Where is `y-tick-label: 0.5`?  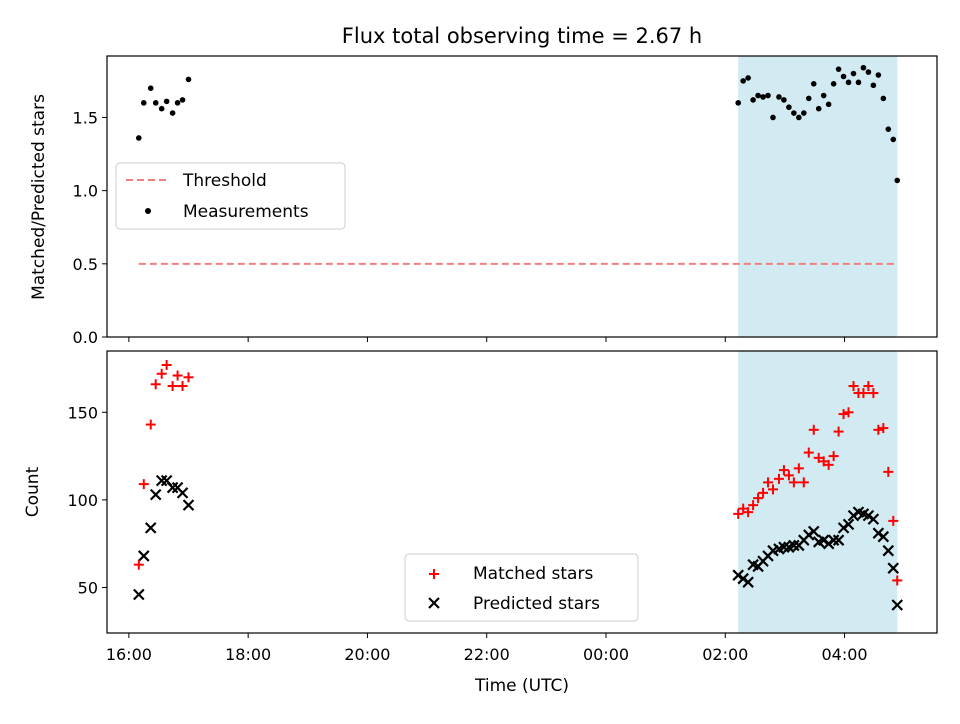 y-tick-label: 0.5 is located at coordinates (85, 264).